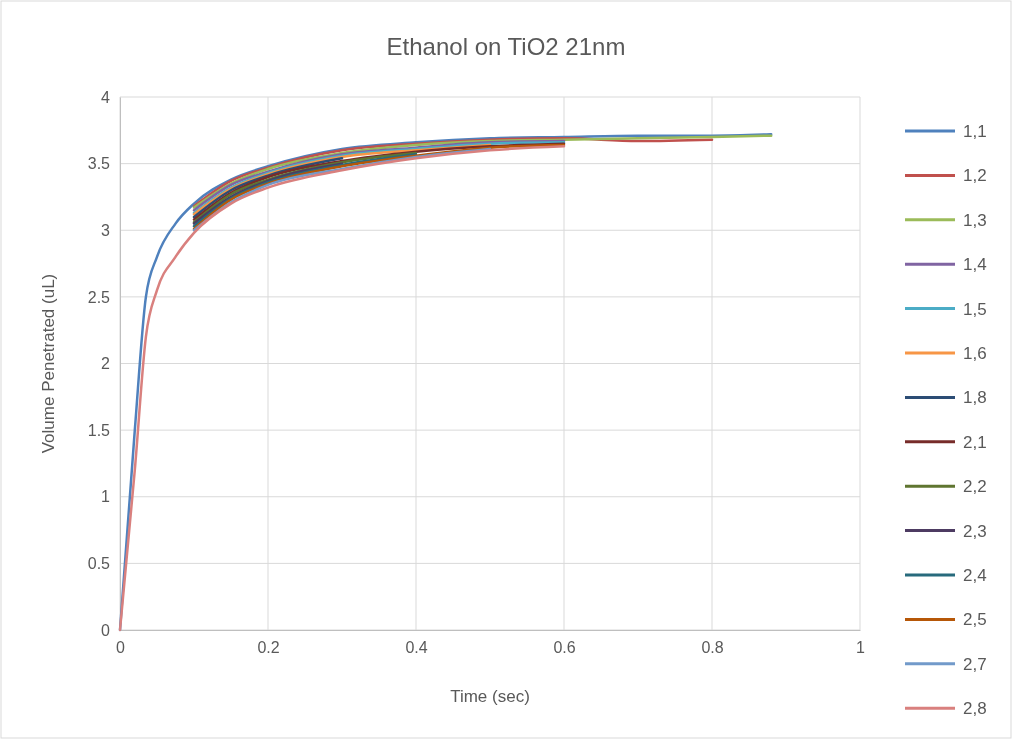 This screenshot has width=1013, height=740. What do you see at coordinates (975, 176) in the screenshot?
I see `legend-label: 1,2` at bounding box center [975, 176].